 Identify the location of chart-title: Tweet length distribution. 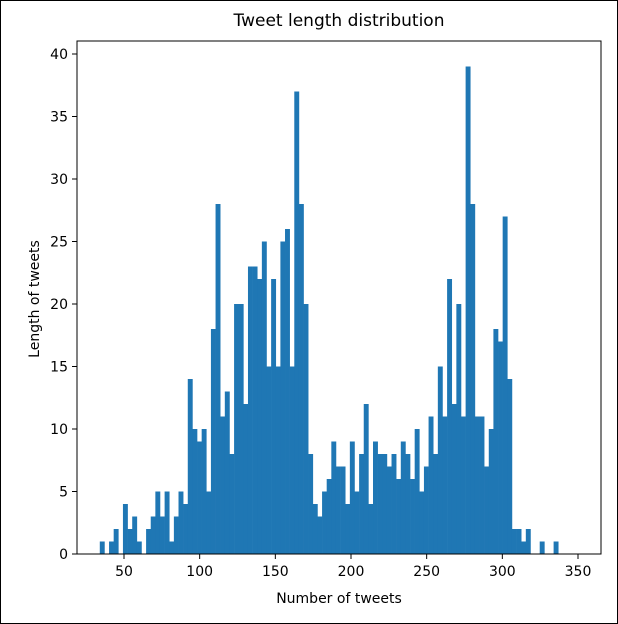
(339, 21).